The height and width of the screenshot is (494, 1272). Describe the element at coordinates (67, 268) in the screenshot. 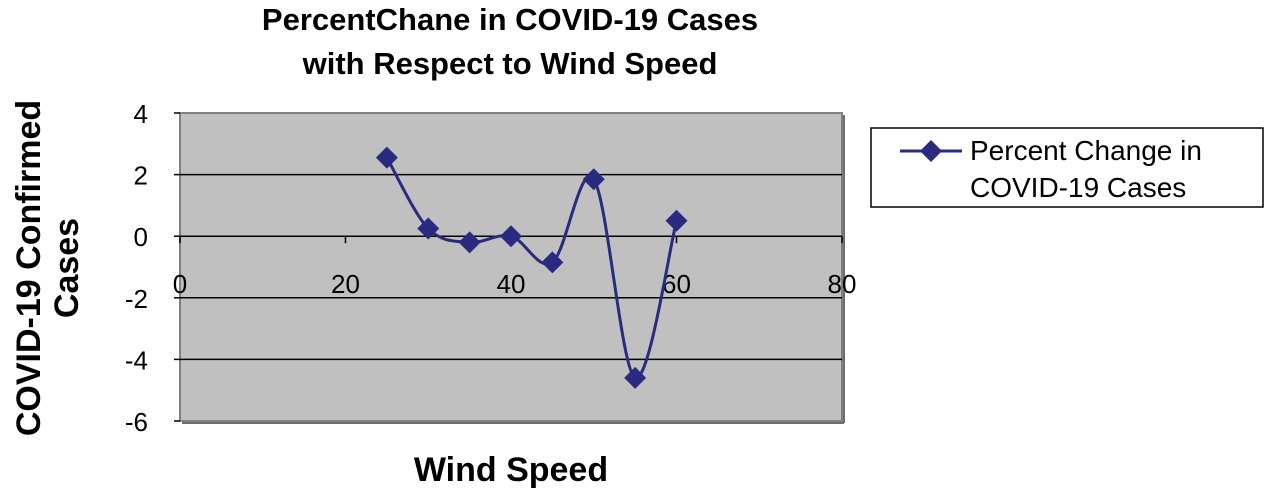

I see `y-axis-title-line-2: Cases` at that location.